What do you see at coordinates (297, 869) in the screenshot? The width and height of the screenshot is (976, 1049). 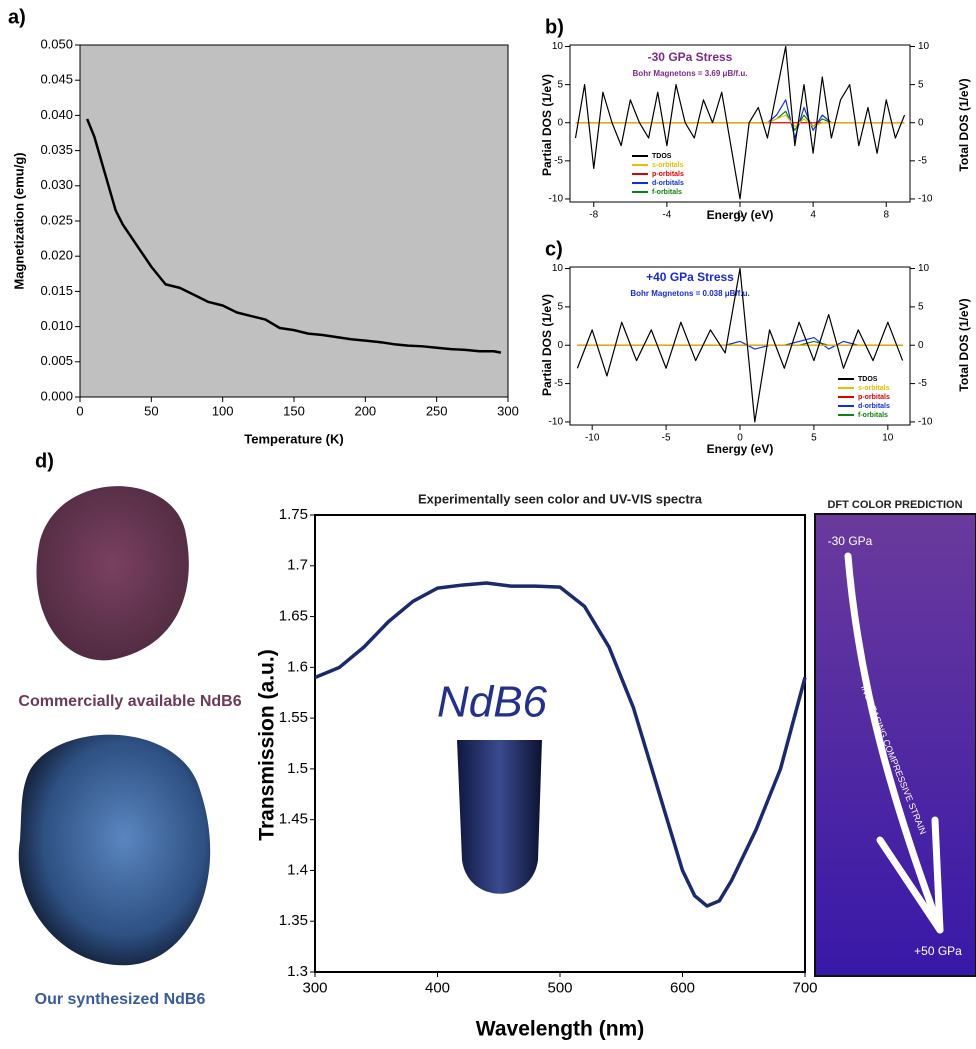 I see `y-tick-label: 1.4` at bounding box center [297, 869].